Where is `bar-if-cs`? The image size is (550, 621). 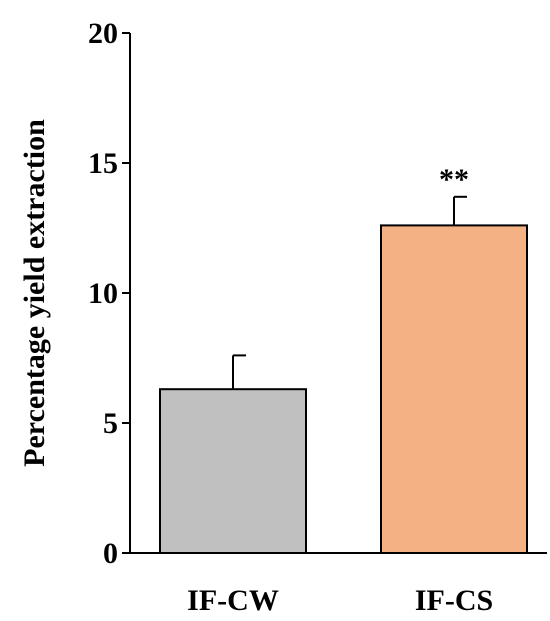
bar-if-cs is located at coordinates (454, 389).